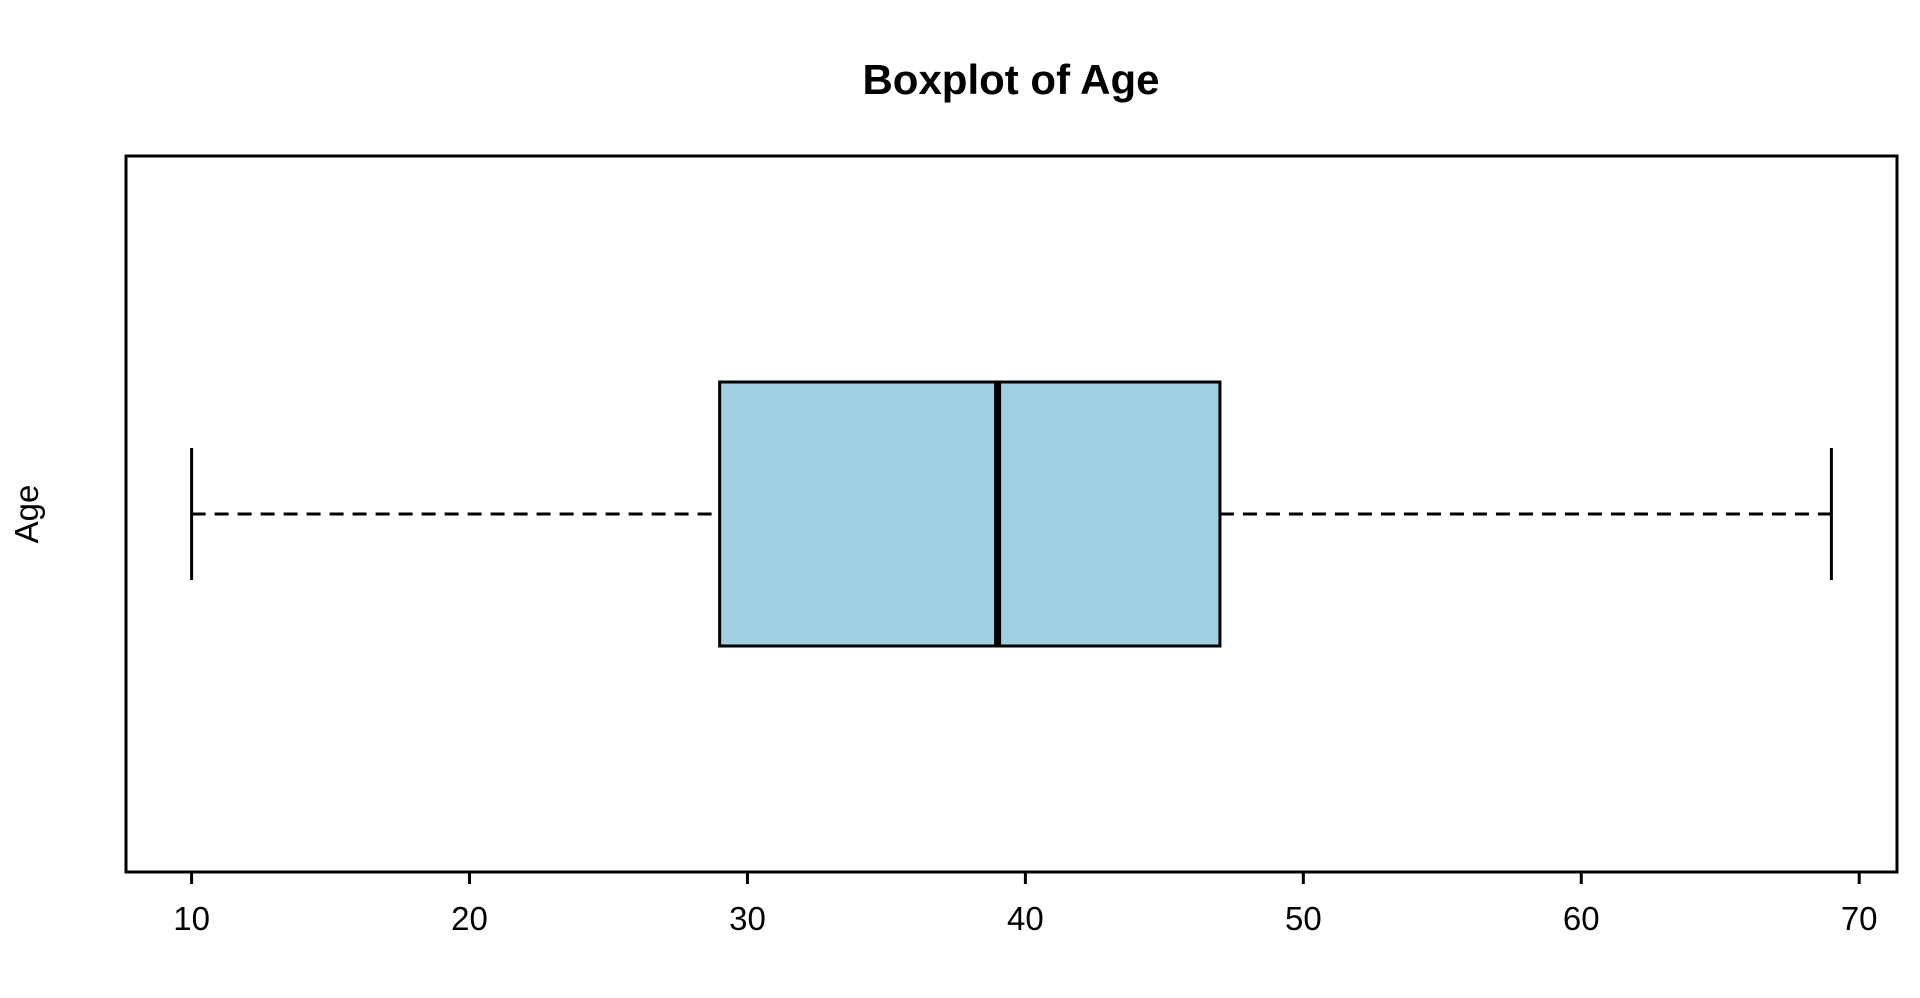  What do you see at coordinates (469, 918) in the screenshot?
I see `x-tick-label: 20` at bounding box center [469, 918].